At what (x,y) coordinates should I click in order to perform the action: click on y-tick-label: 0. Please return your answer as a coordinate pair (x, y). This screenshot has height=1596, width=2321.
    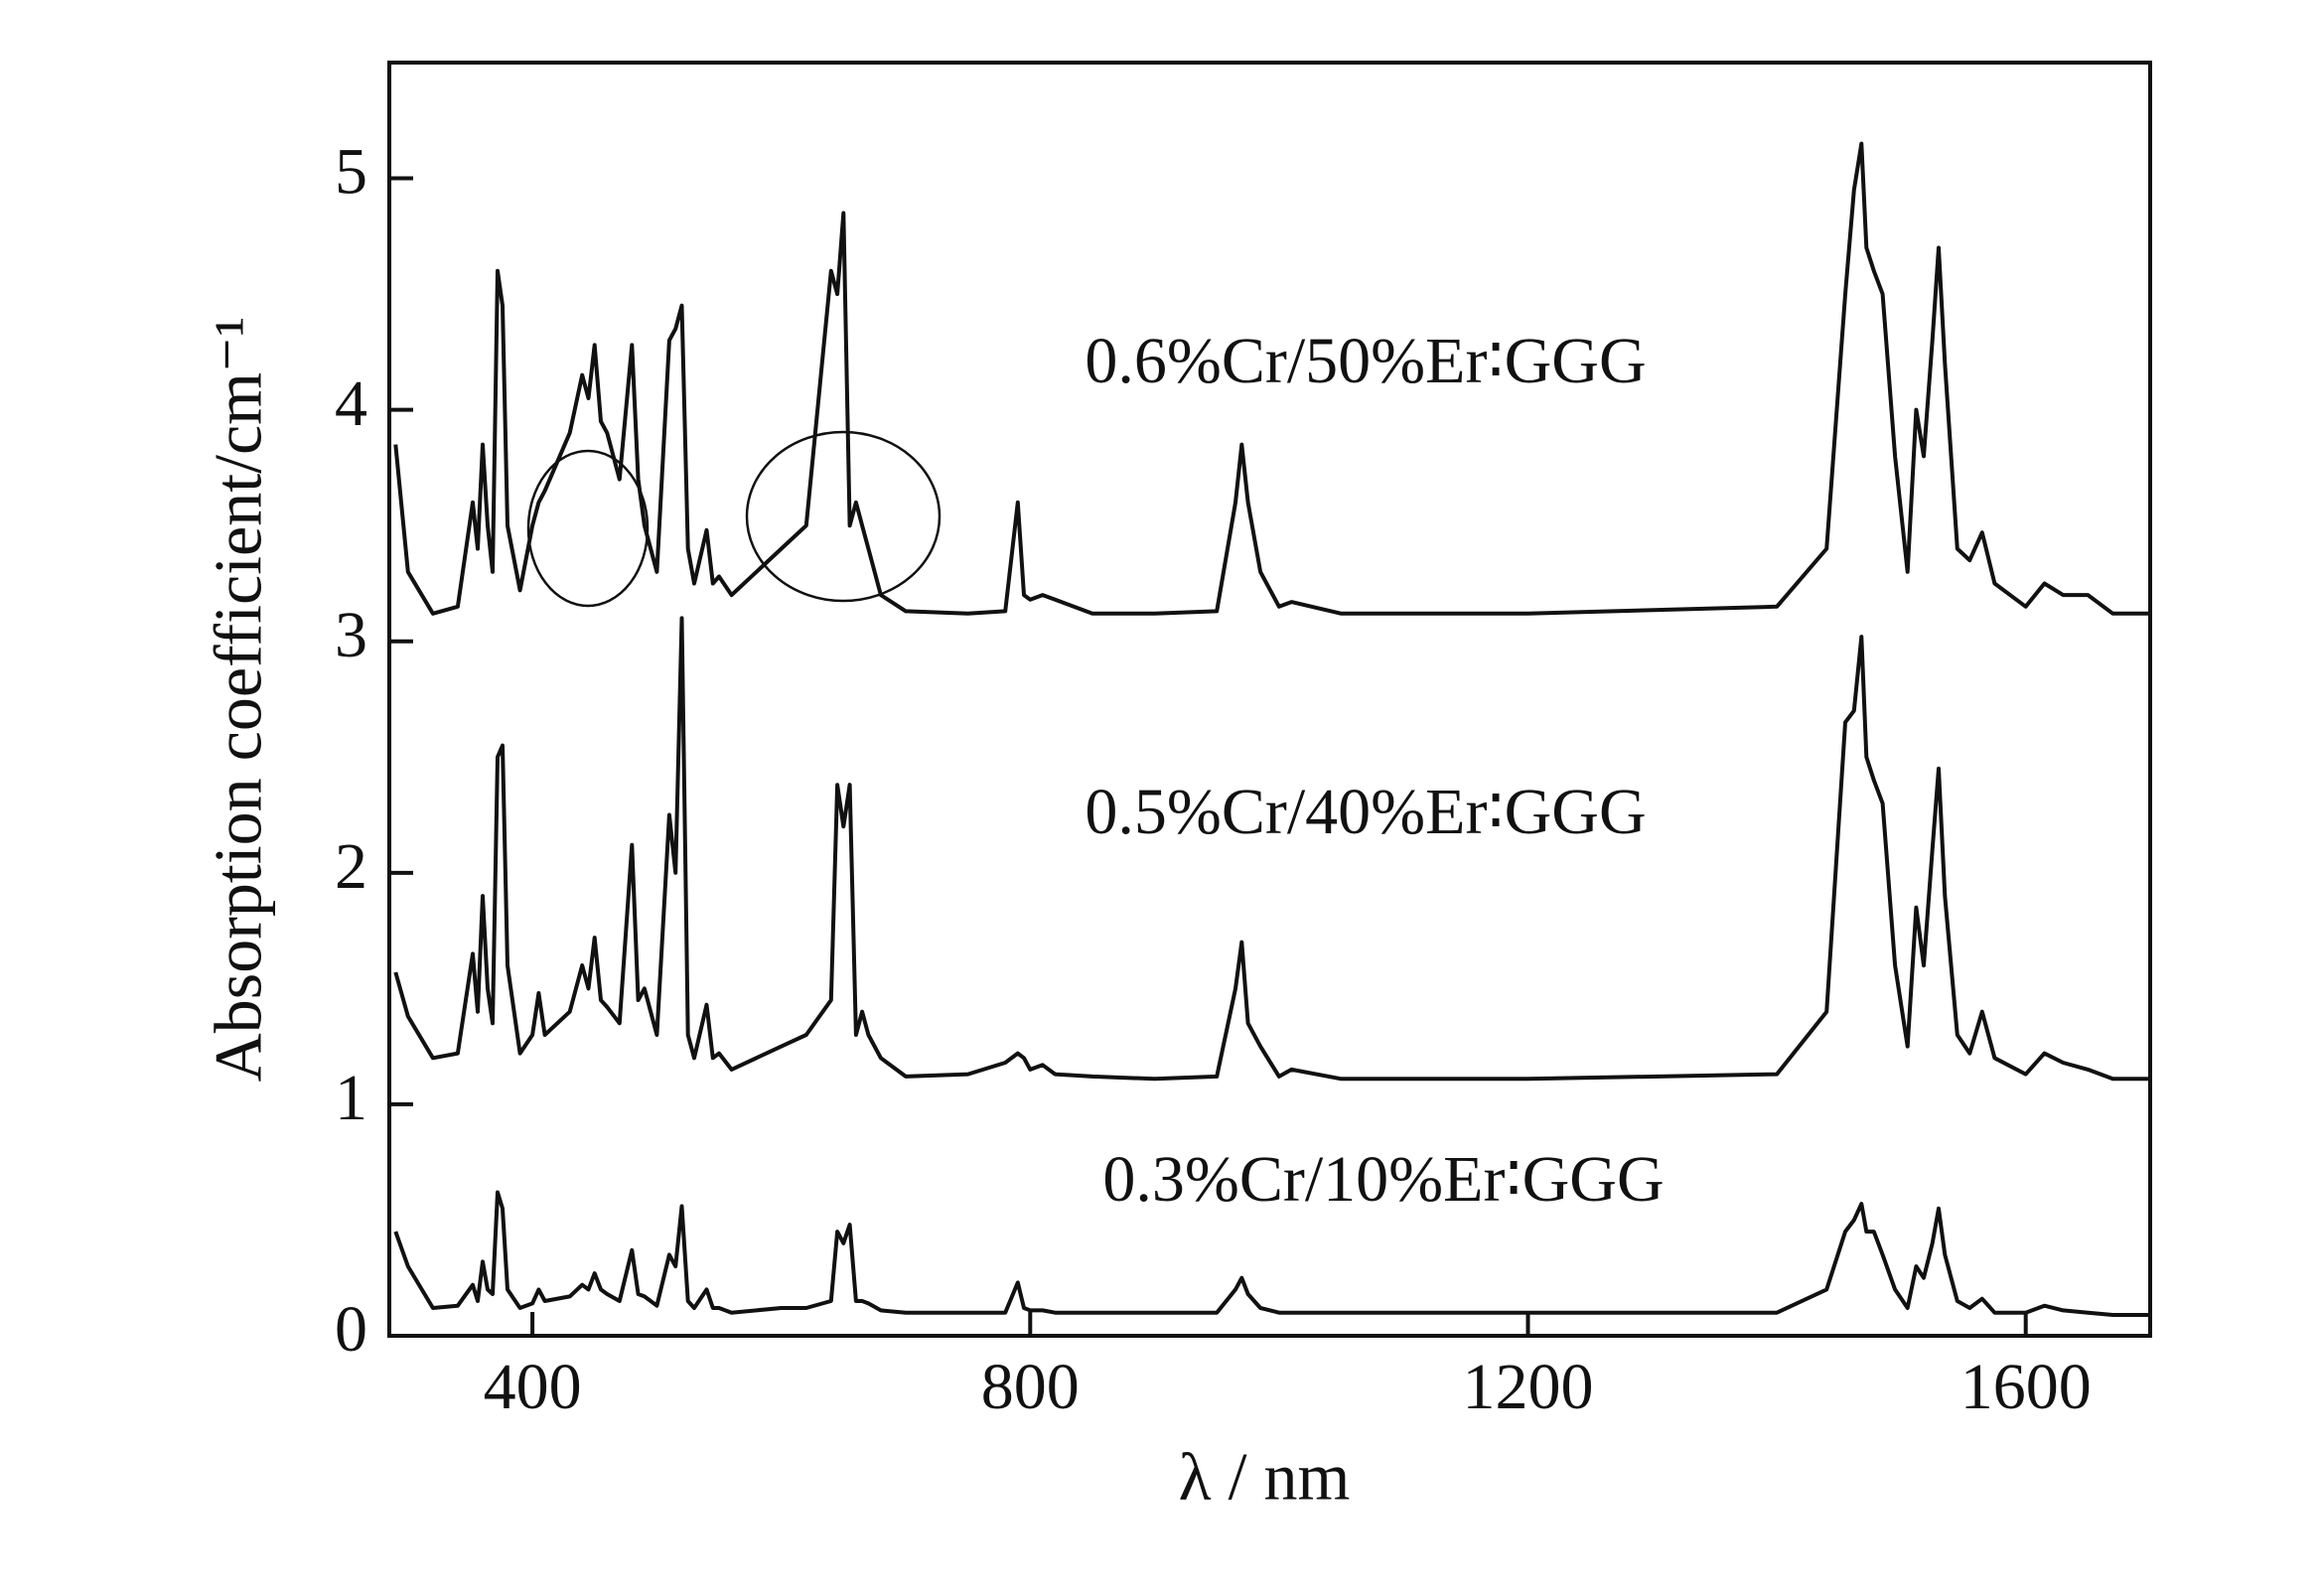
    Looking at the image, I should click on (351, 1330).